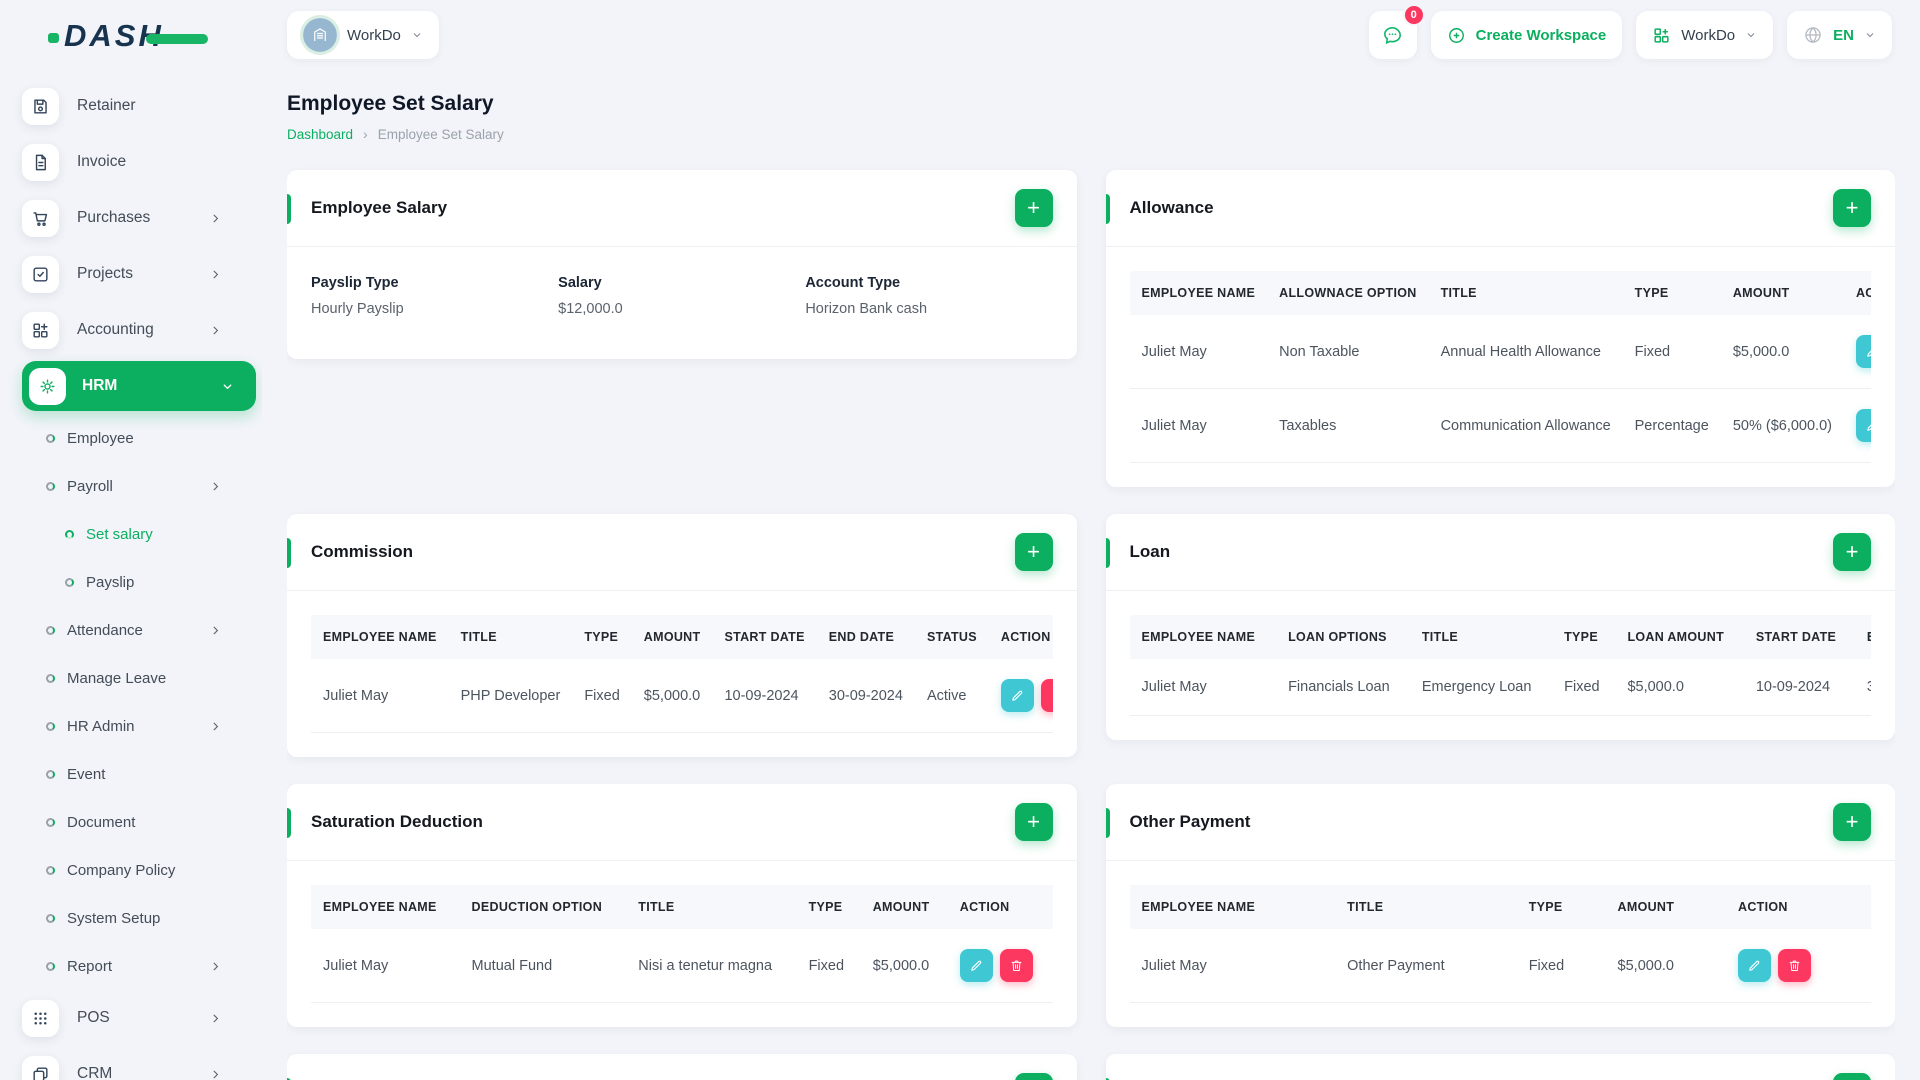  What do you see at coordinates (1541, 35) in the screenshot?
I see `create-workspace-label: Create Workspace` at bounding box center [1541, 35].